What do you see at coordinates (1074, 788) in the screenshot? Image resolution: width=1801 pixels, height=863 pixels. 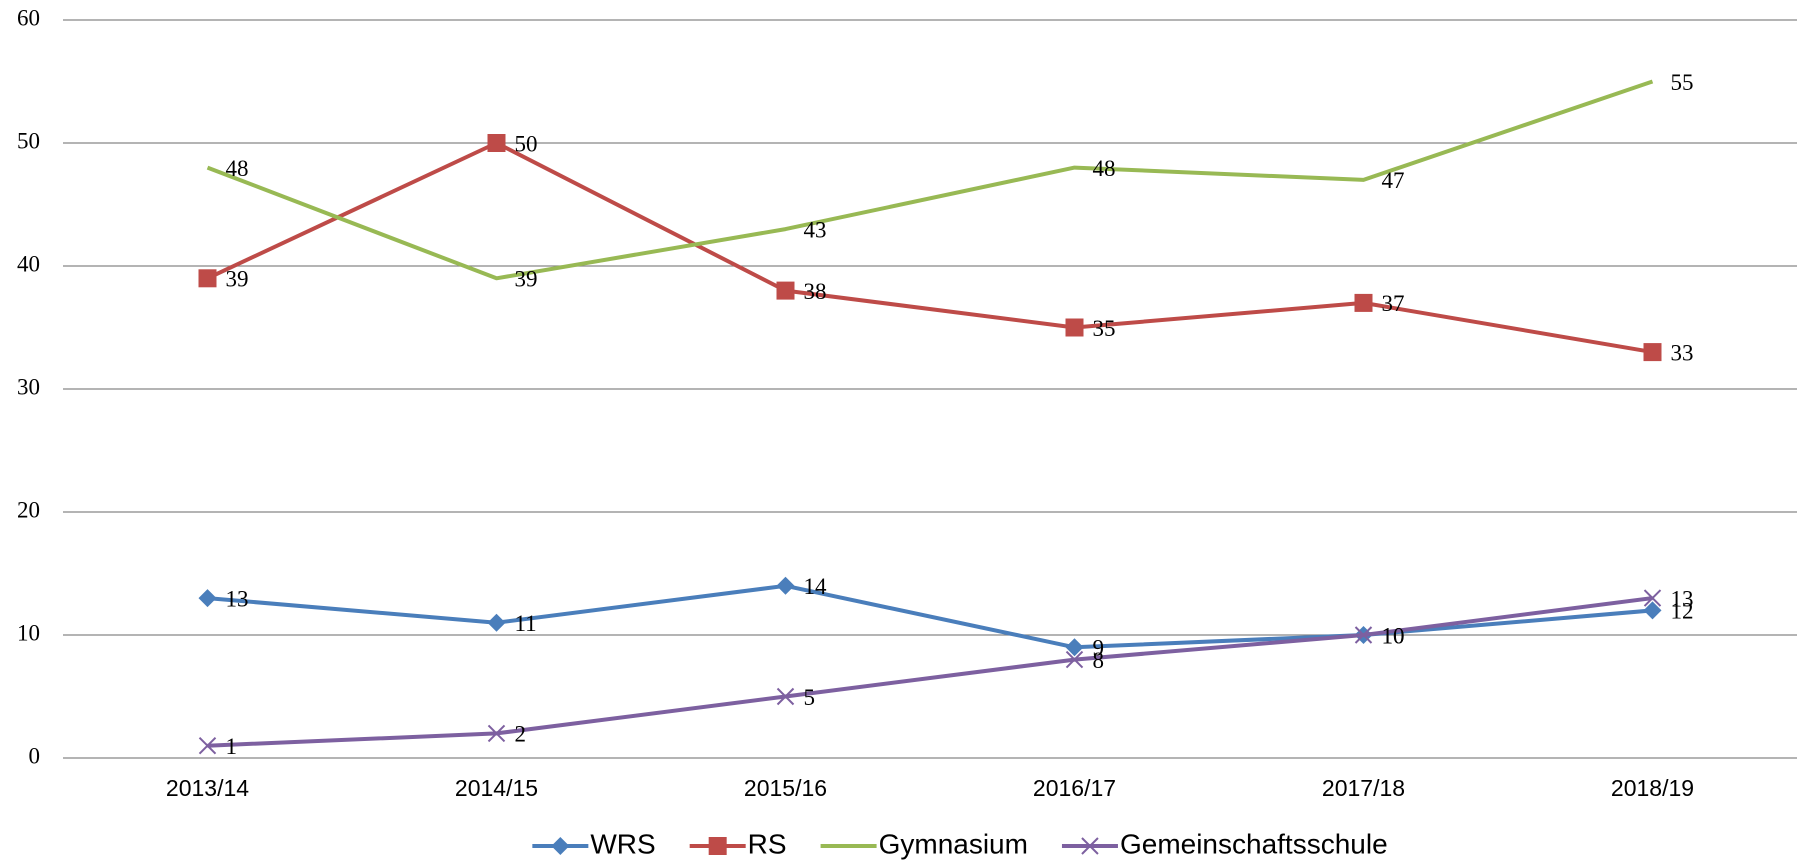 I see `x-tick-label: 2016/17` at bounding box center [1074, 788].